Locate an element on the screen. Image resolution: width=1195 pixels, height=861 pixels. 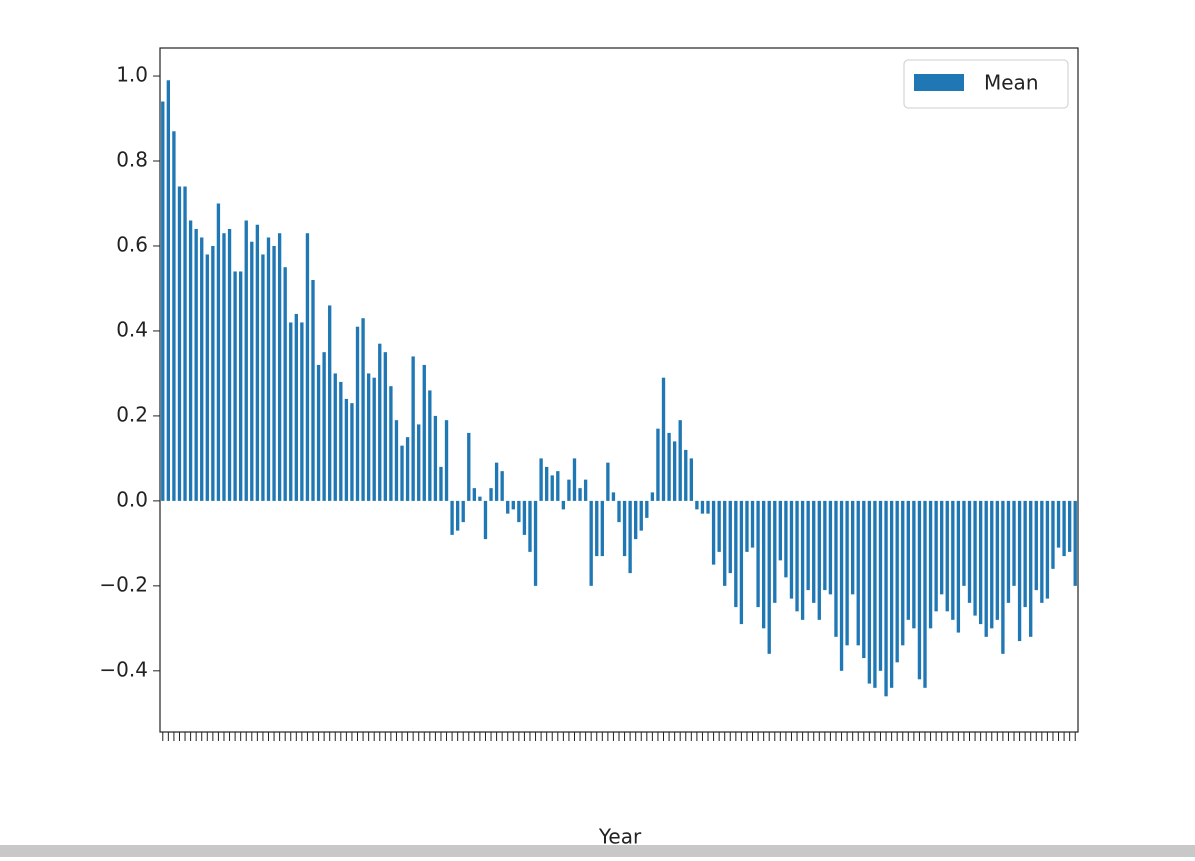
y-tick-label: 0.8 is located at coordinates (132, 160).